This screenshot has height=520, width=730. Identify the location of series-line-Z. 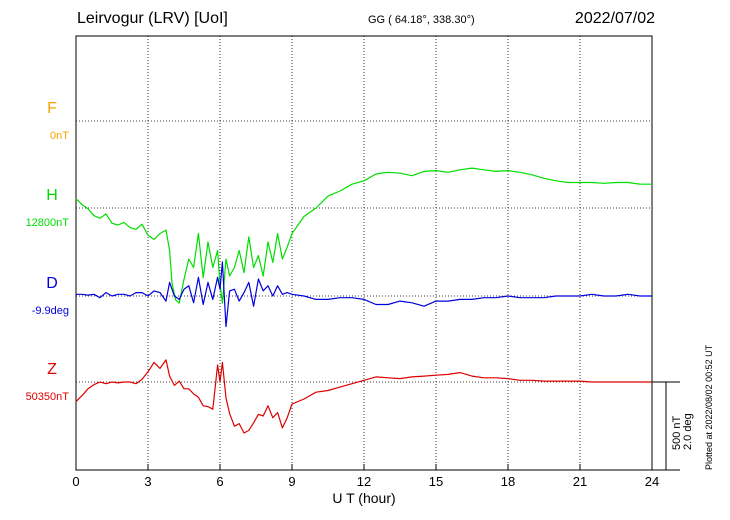
(363, 396).